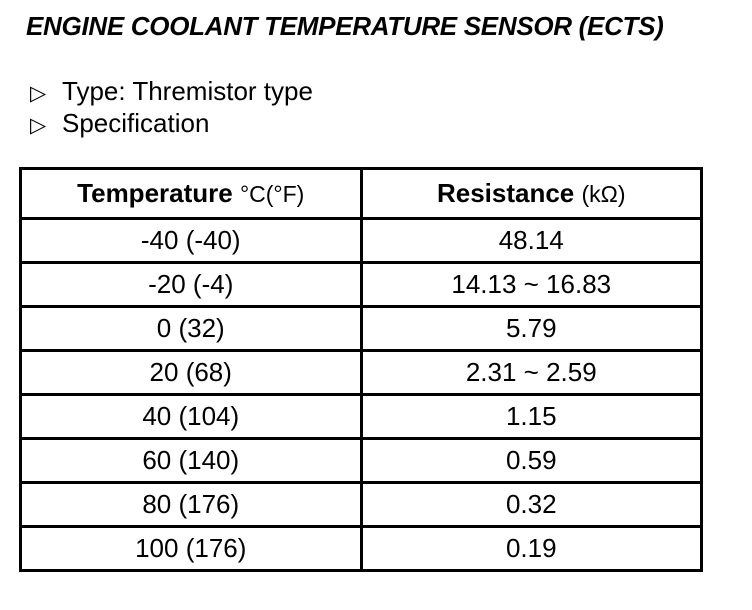 Image resolution: width=752 pixels, height=610 pixels. I want to click on page-title: ENGINE COOLANT TEMPERATURE SENSOR (ECTS), so click(345, 26).